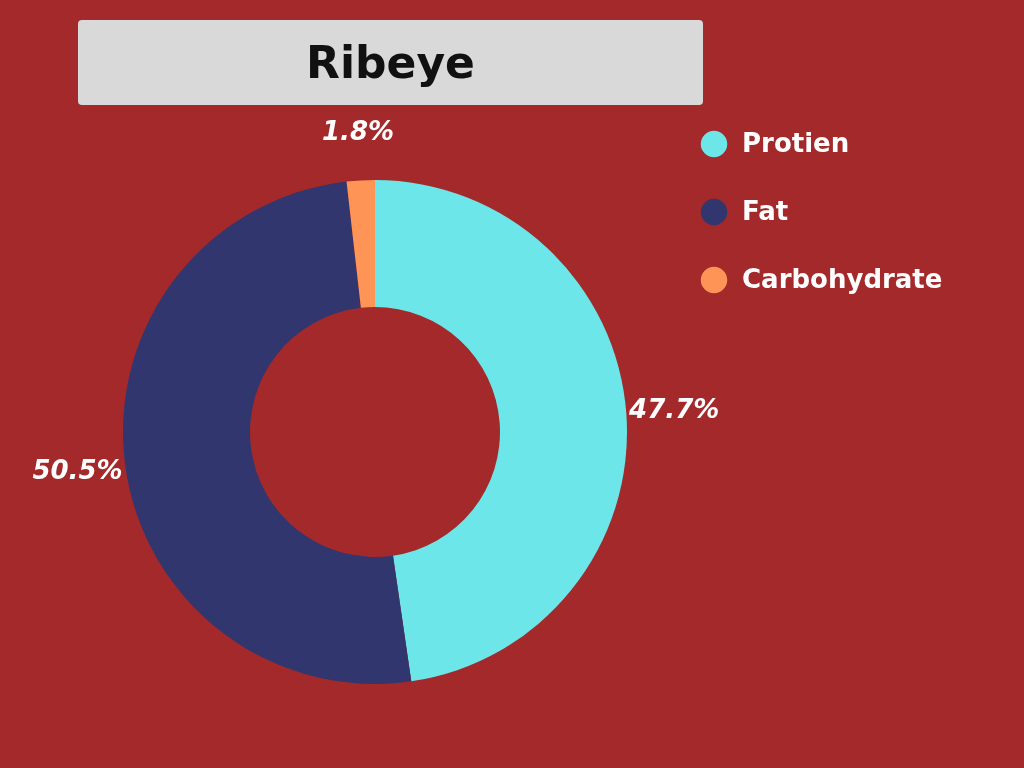 Image resolution: width=1024 pixels, height=768 pixels. I want to click on donut-slice, so click(360, 244).